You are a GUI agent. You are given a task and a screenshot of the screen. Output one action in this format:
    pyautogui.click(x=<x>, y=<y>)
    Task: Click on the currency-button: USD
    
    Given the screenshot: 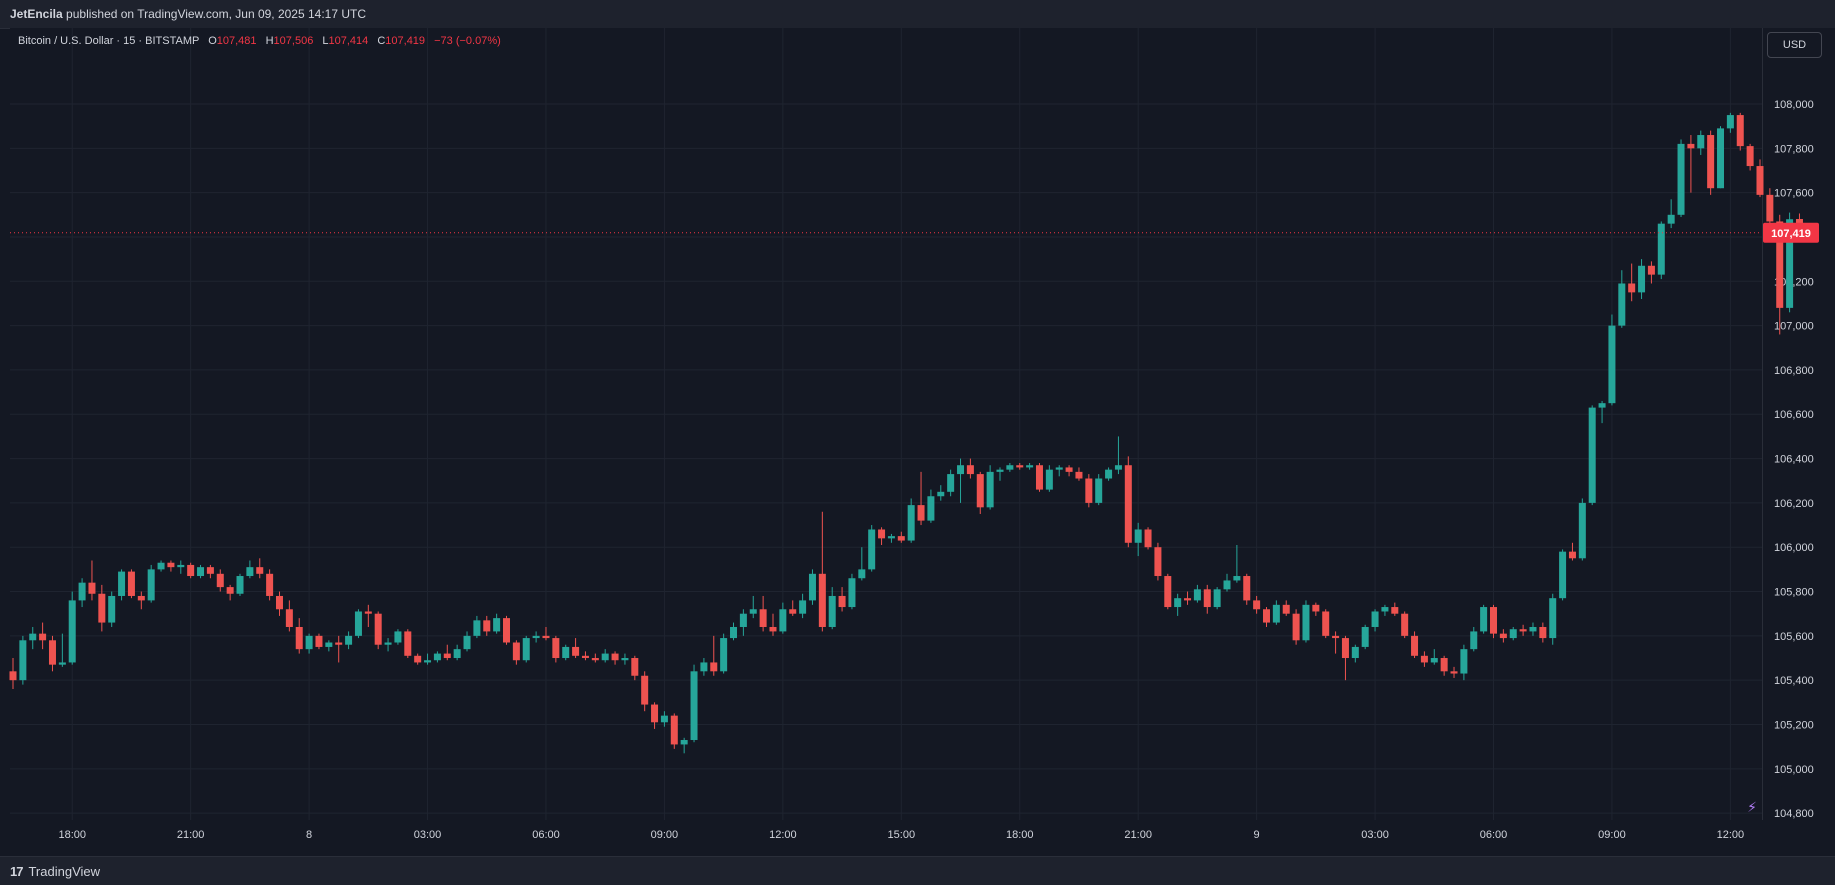 What is the action you would take?
    pyautogui.click(x=1794, y=45)
    